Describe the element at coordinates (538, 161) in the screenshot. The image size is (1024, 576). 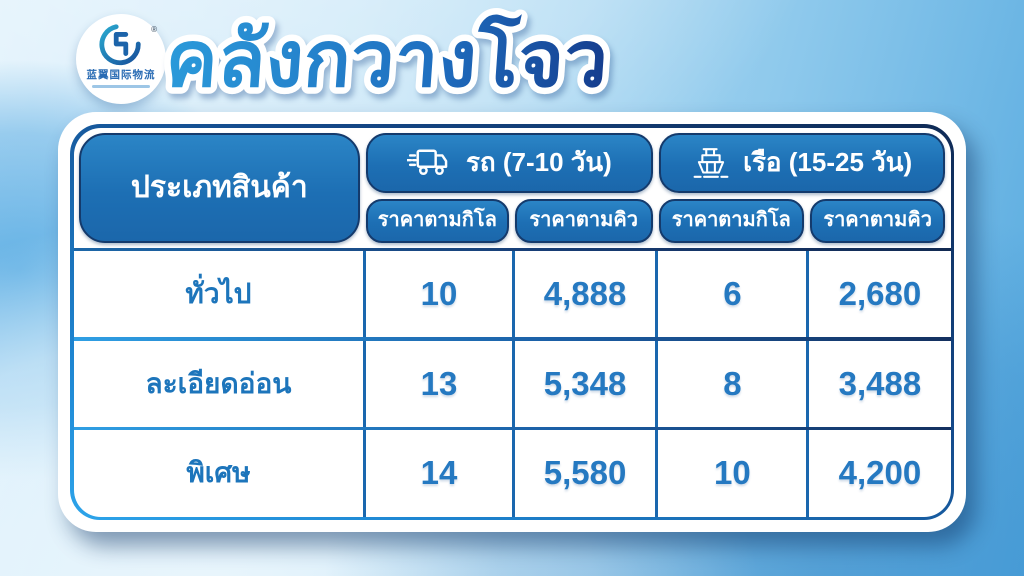
I see `truck-header-label: รถ (7-10 วัน)` at that location.